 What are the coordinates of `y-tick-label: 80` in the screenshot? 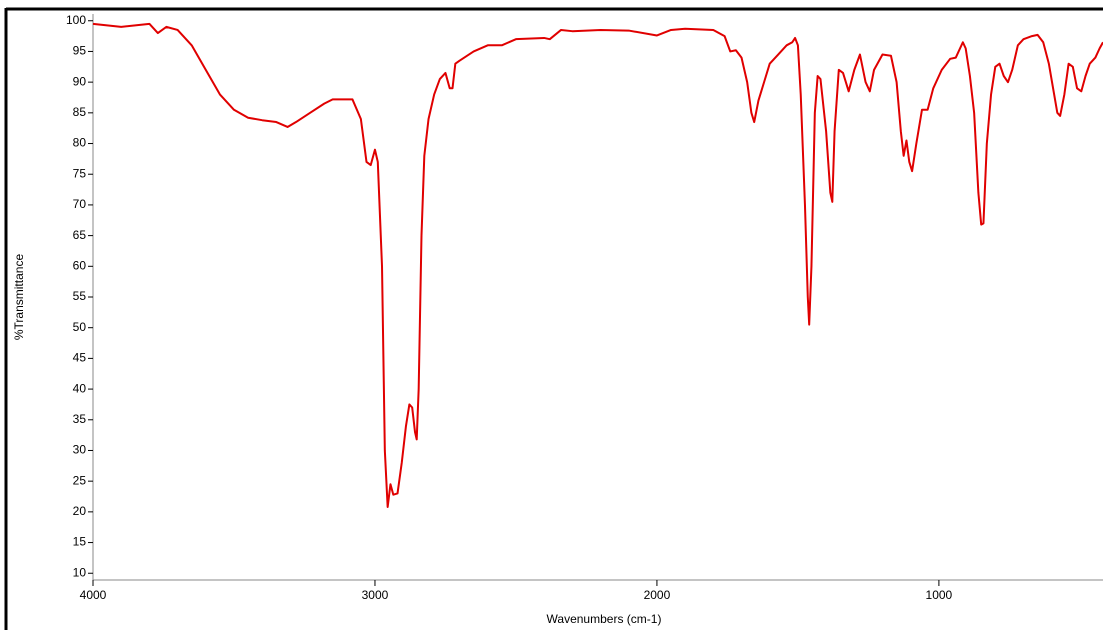 It's located at (80, 143).